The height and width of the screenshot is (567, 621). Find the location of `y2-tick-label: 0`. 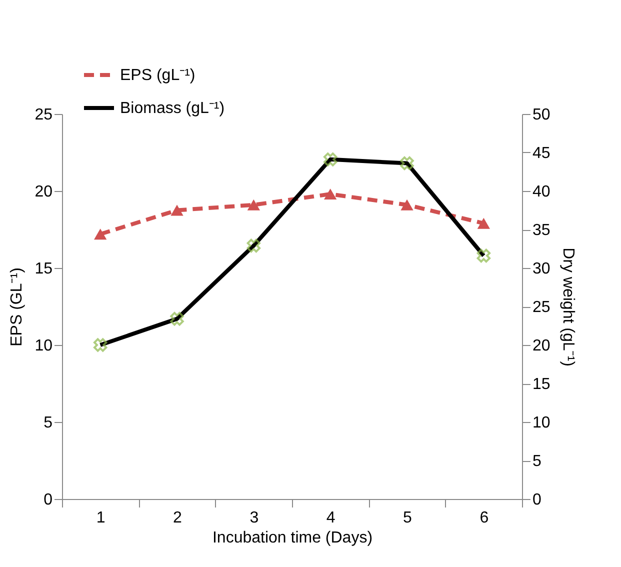

y2-tick-label: 0 is located at coordinates (537, 500).